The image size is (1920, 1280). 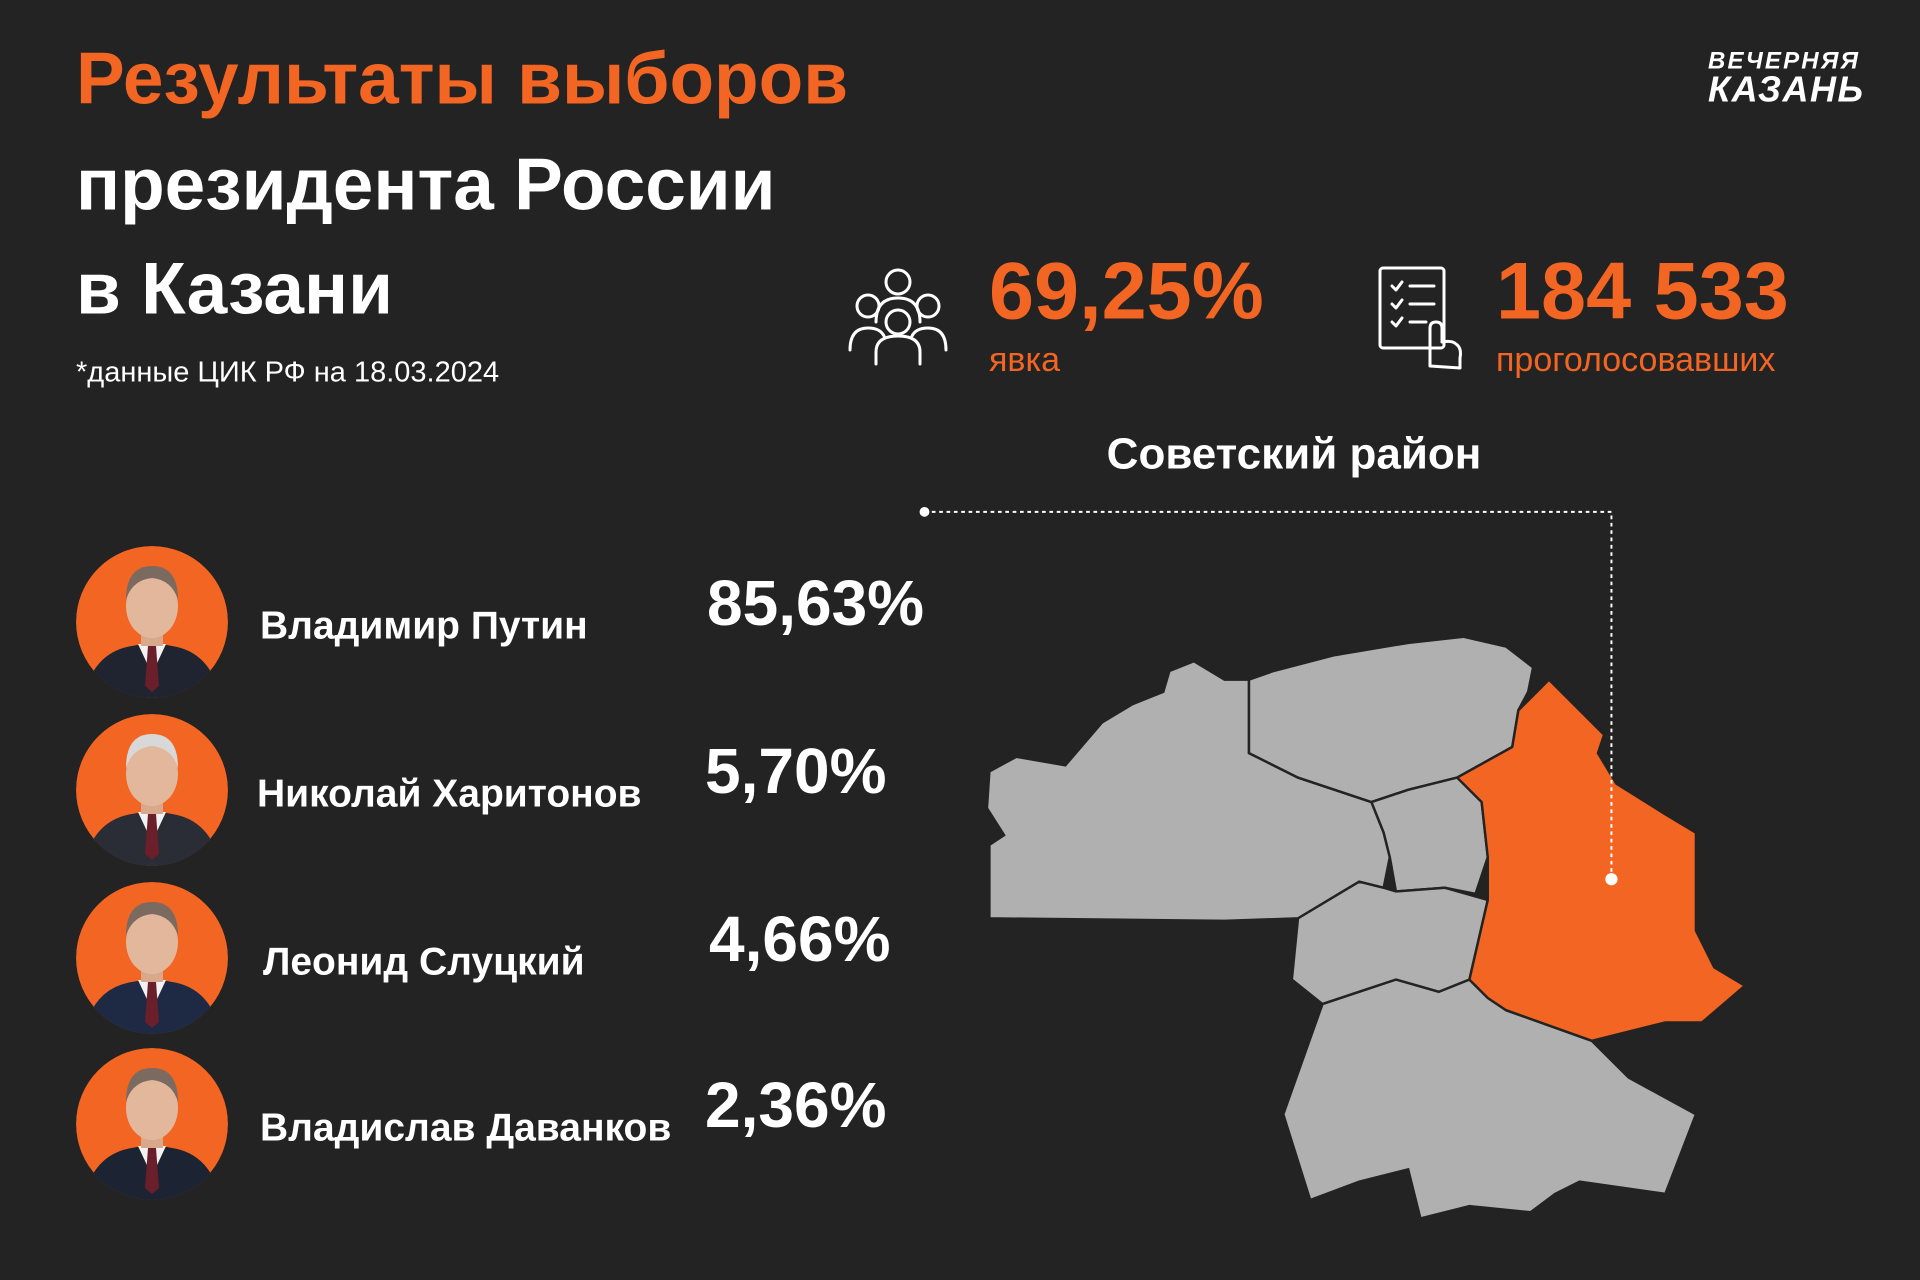 What do you see at coordinates (426, 184) in the screenshot?
I see `title-line: президента России` at bounding box center [426, 184].